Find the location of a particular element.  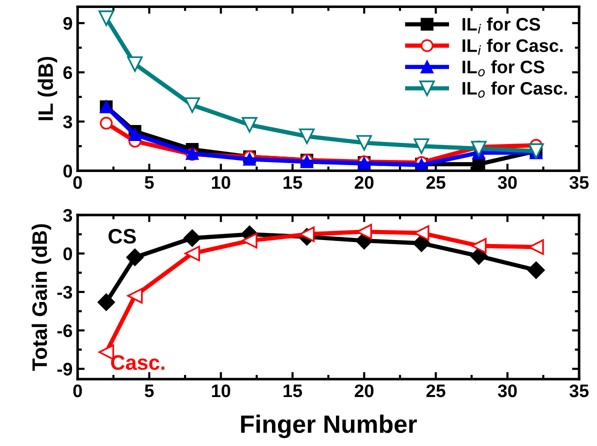

legend-label: IL$_{i}$ for Casc. is located at coordinates (512, 46).